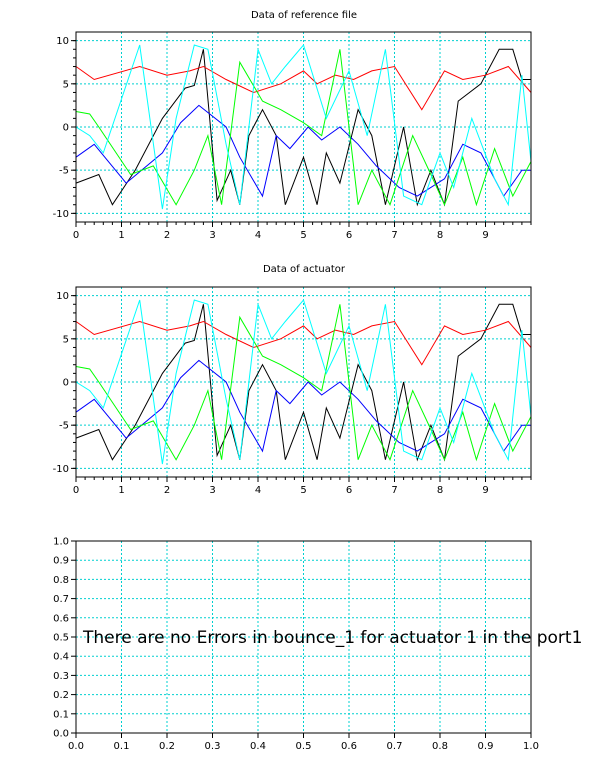  What do you see at coordinates (167, 746) in the screenshot?
I see `x-tick-label: 0.2` at bounding box center [167, 746].